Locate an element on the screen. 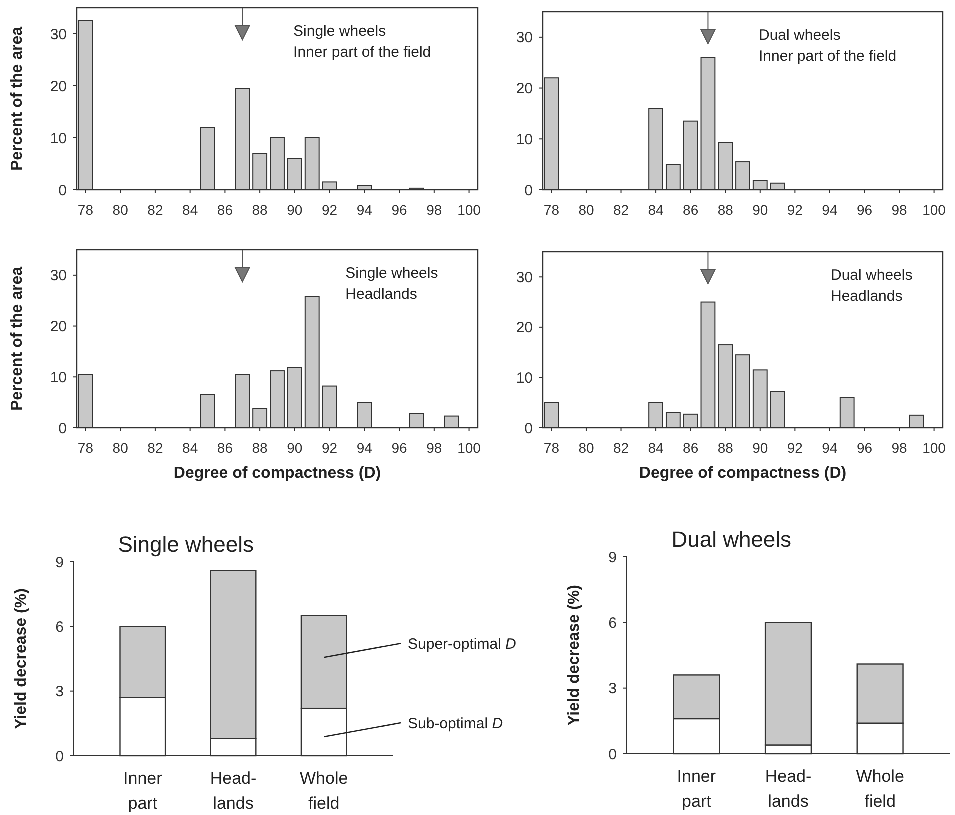 The image size is (955, 815). text: Single wheels Headlands is located at coordinates (392, 284).